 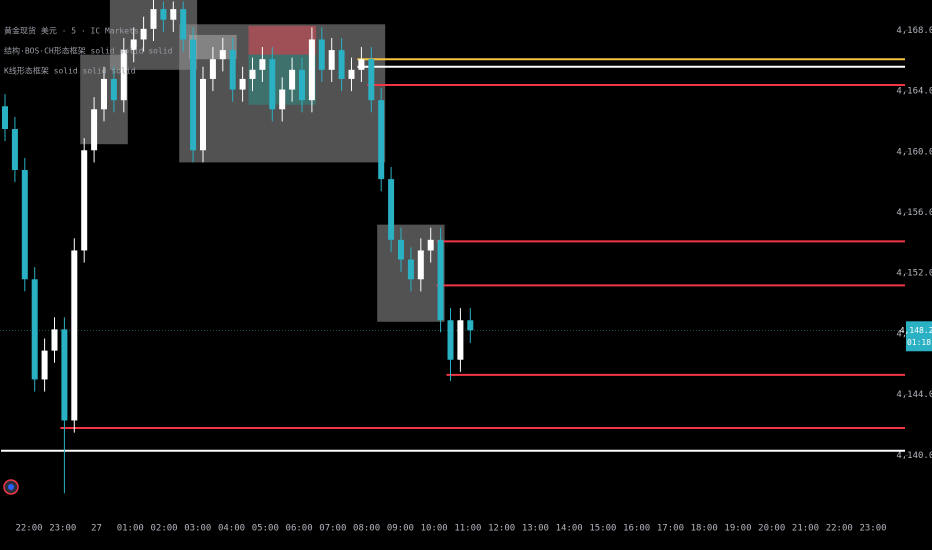 I want to click on x-tick-label: 06:00, so click(x=299, y=529).